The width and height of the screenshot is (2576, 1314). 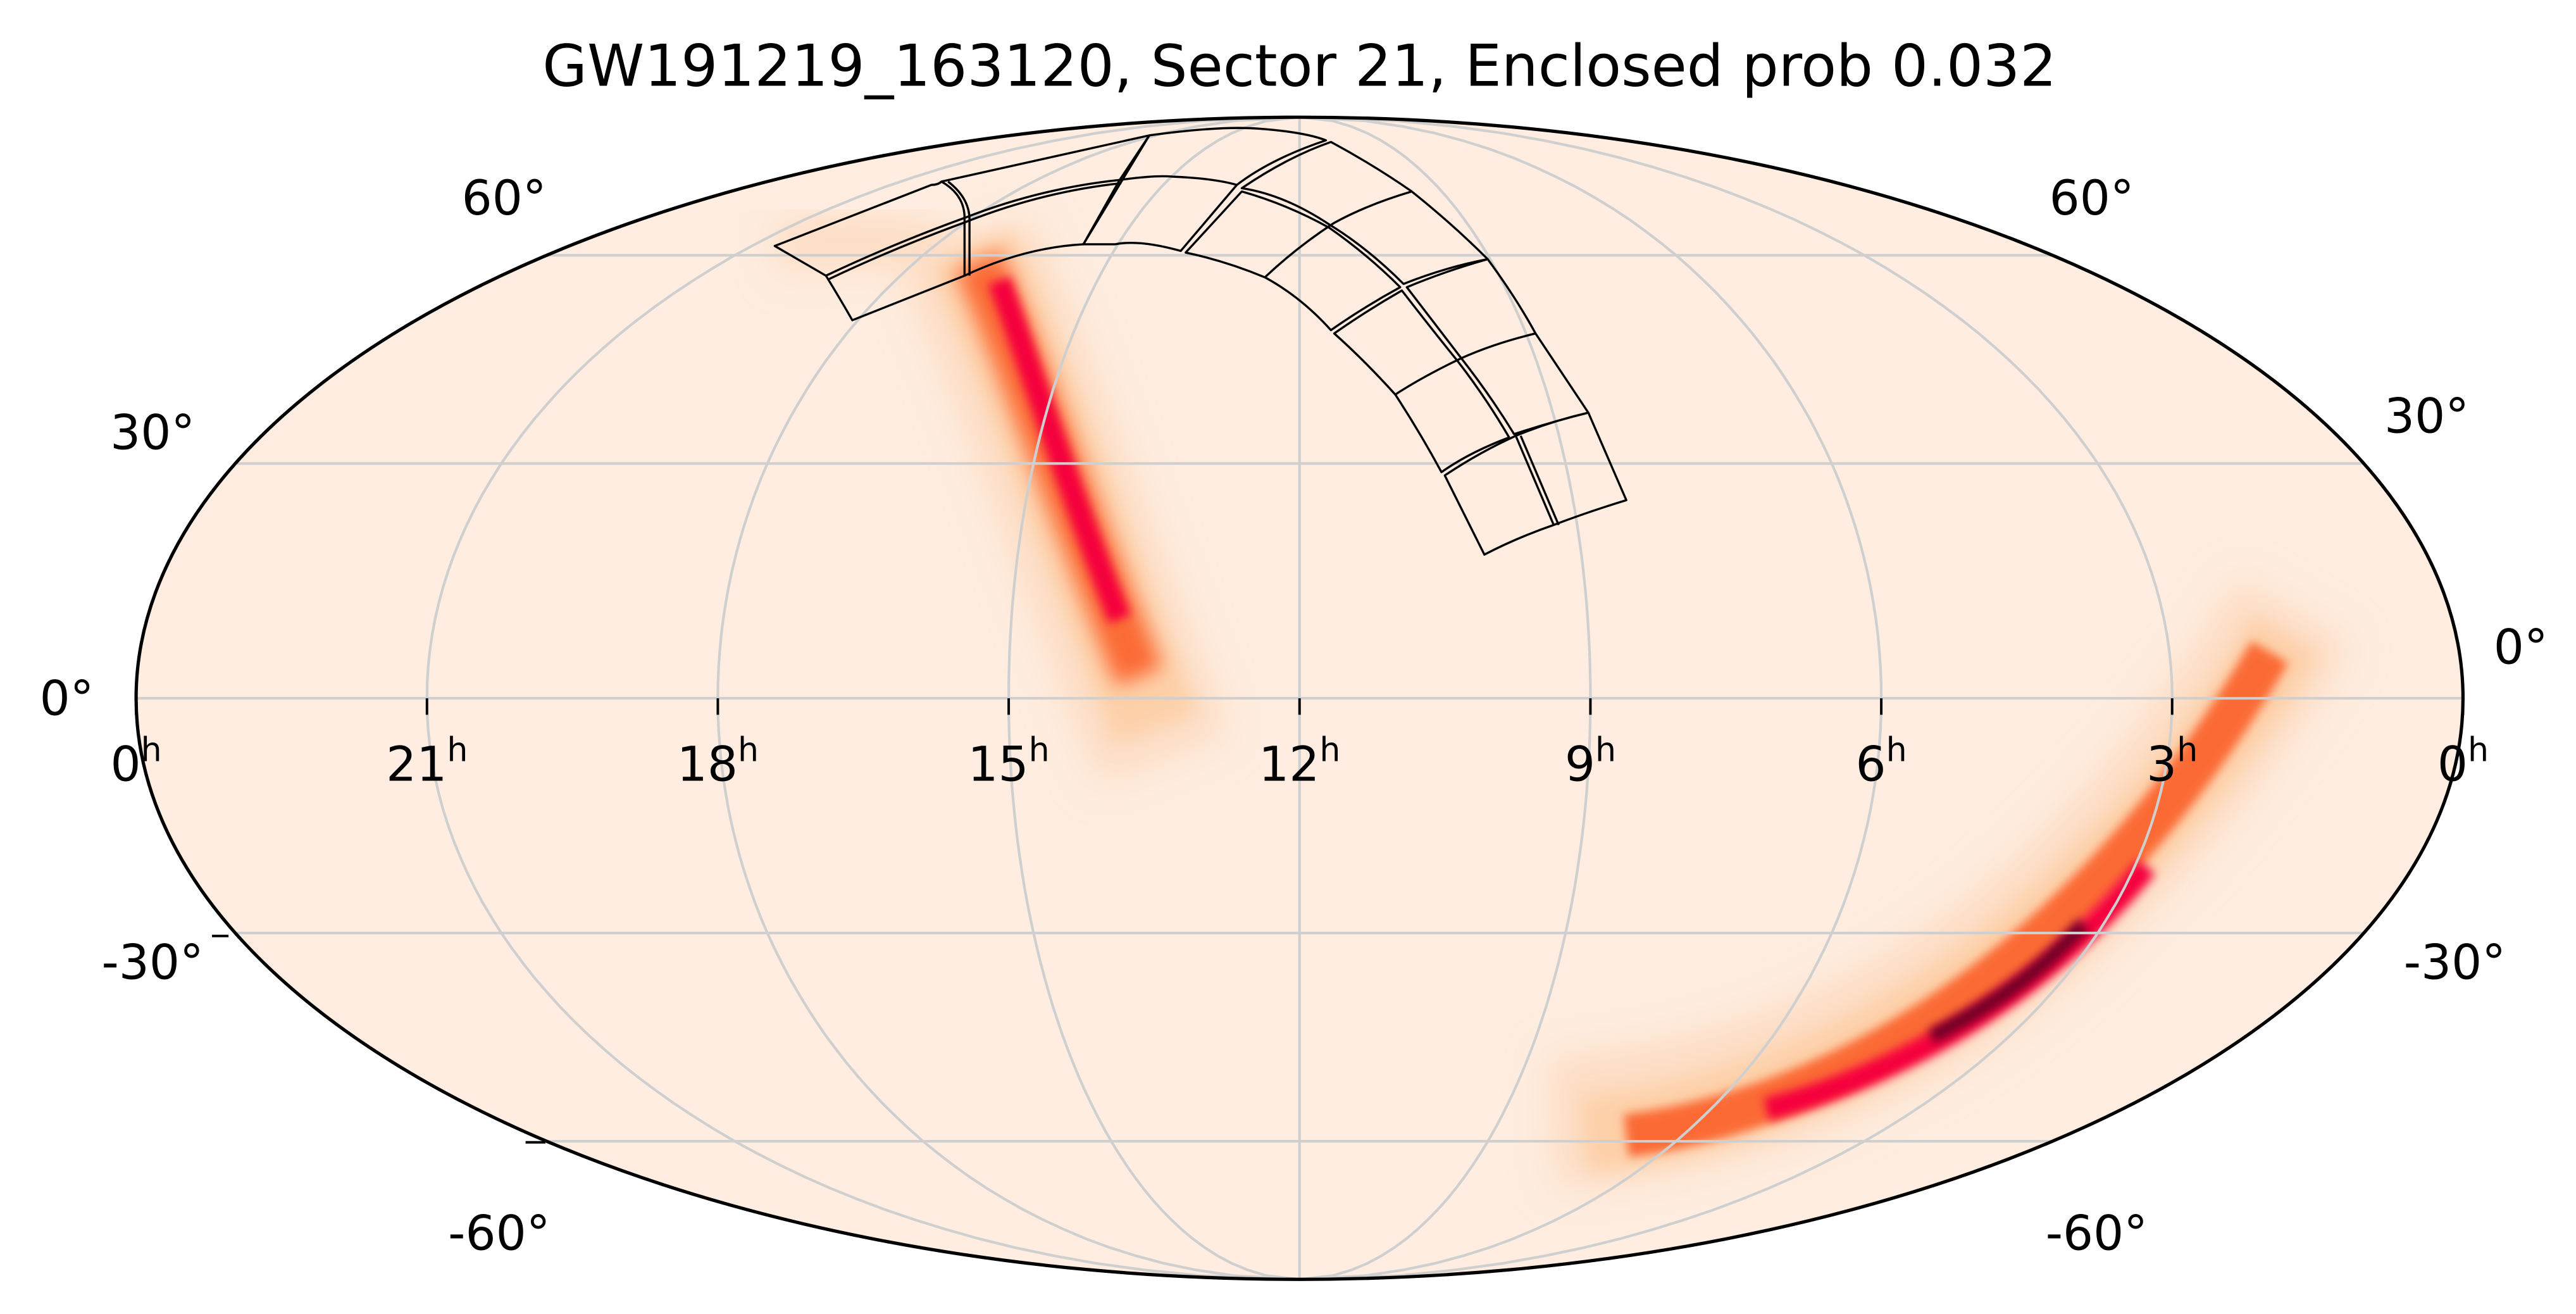 I want to click on ra-tick-label: 12h, so click(x=1299, y=762).